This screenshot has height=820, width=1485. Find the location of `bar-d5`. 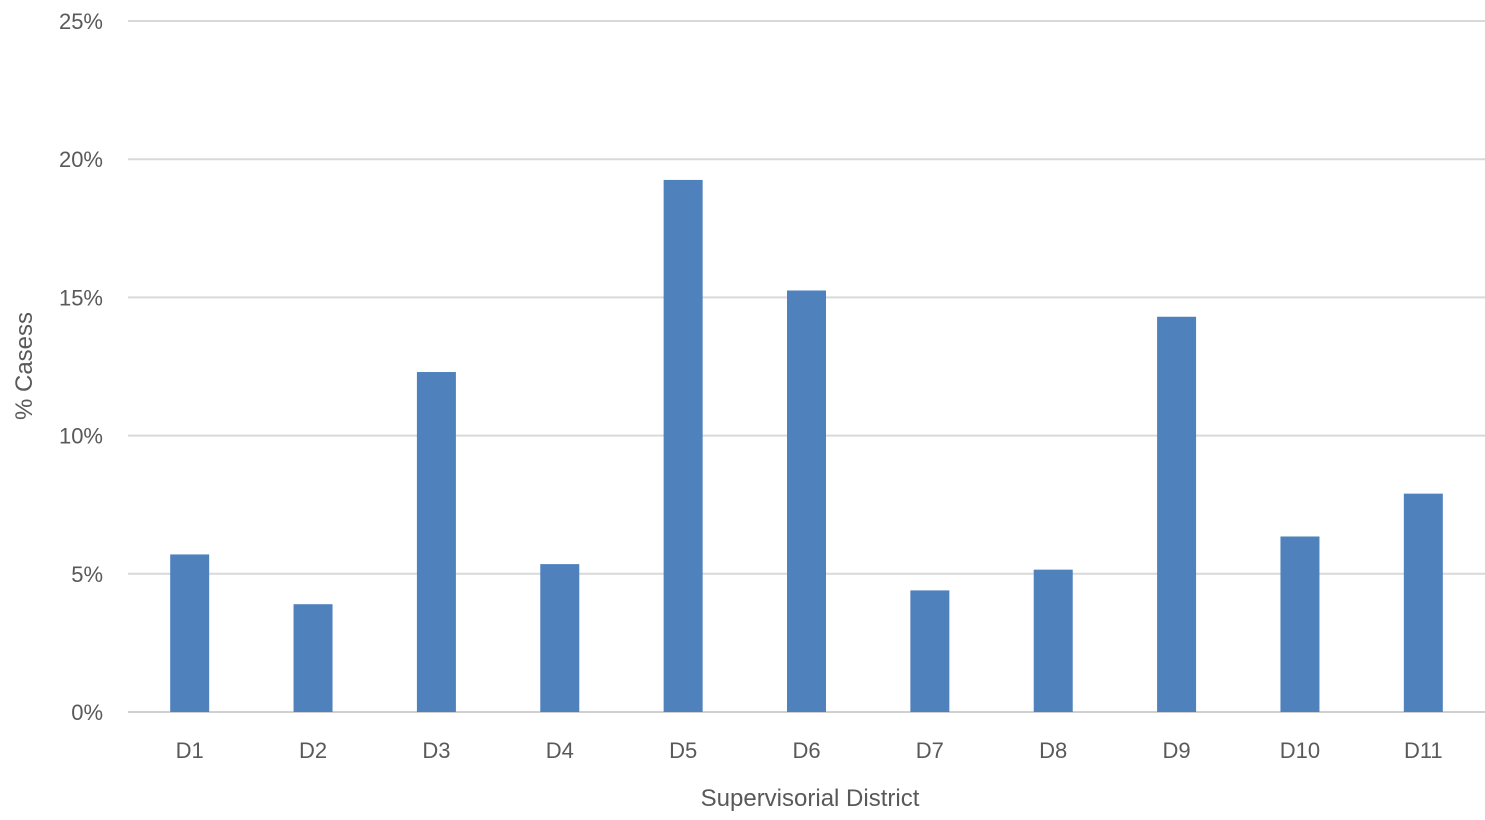

bar-d5 is located at coordinates (683, 445).